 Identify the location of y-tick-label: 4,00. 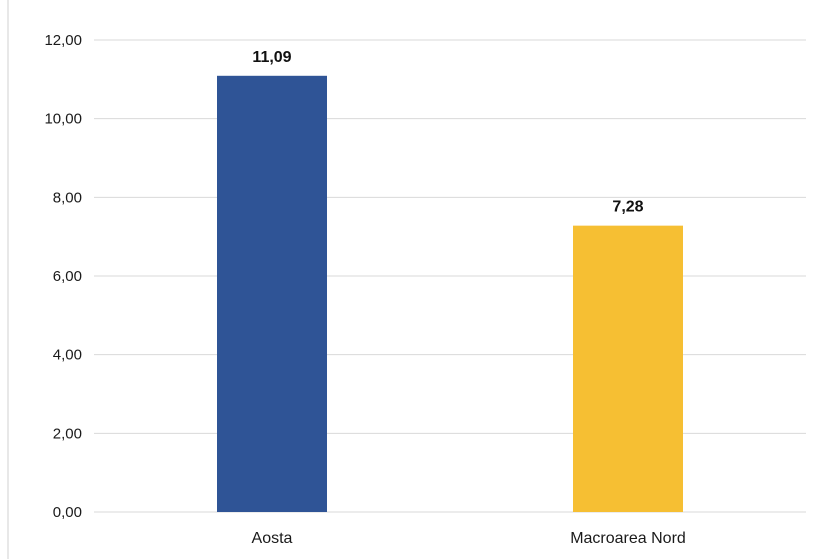
(67, 355).